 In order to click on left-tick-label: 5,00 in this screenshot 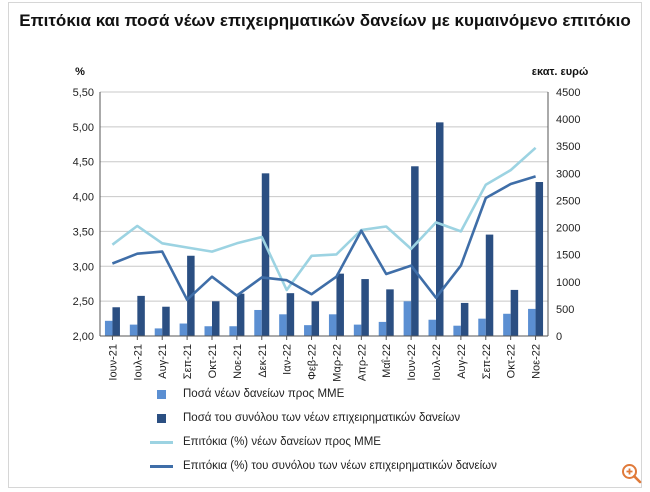, I will do `click(83, 128)`.